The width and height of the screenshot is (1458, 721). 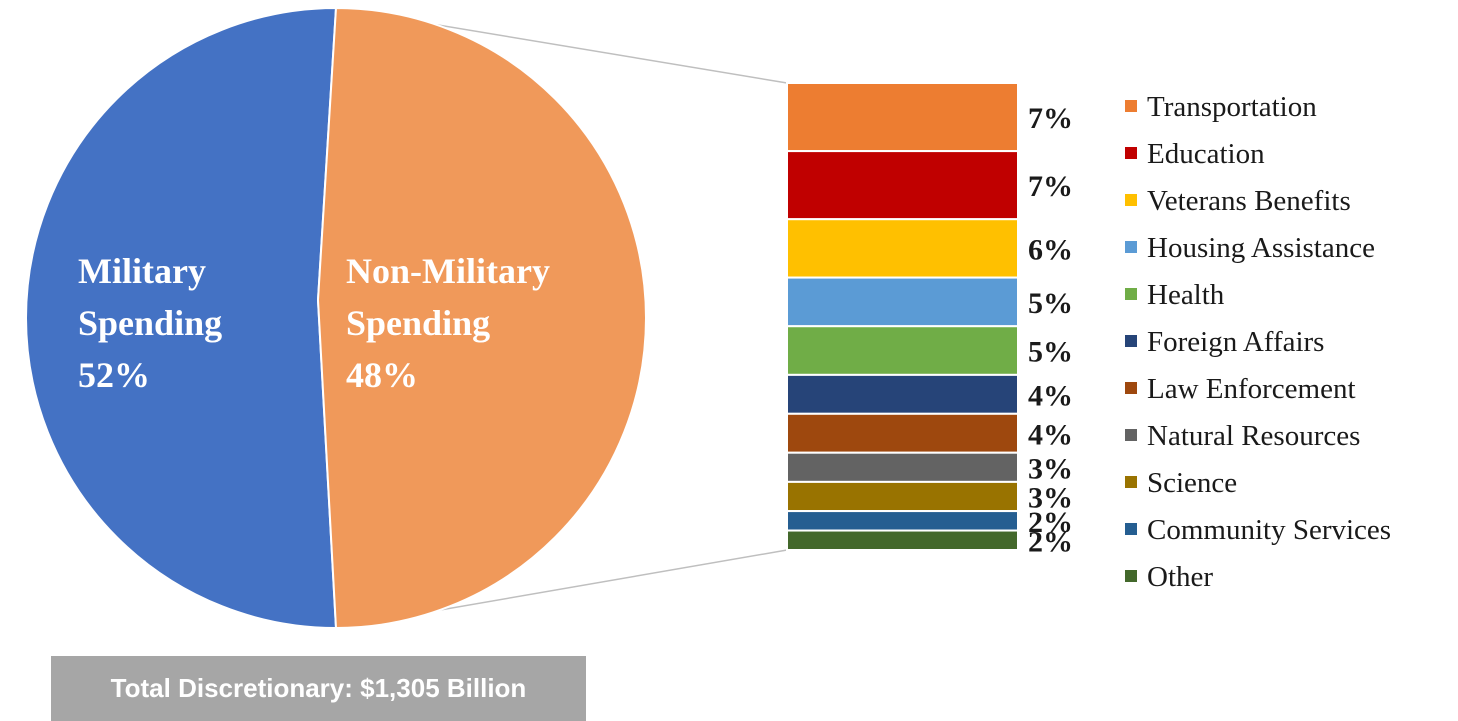 I want to click on bar-segment-natural-resources, so click(x=902, y=467).